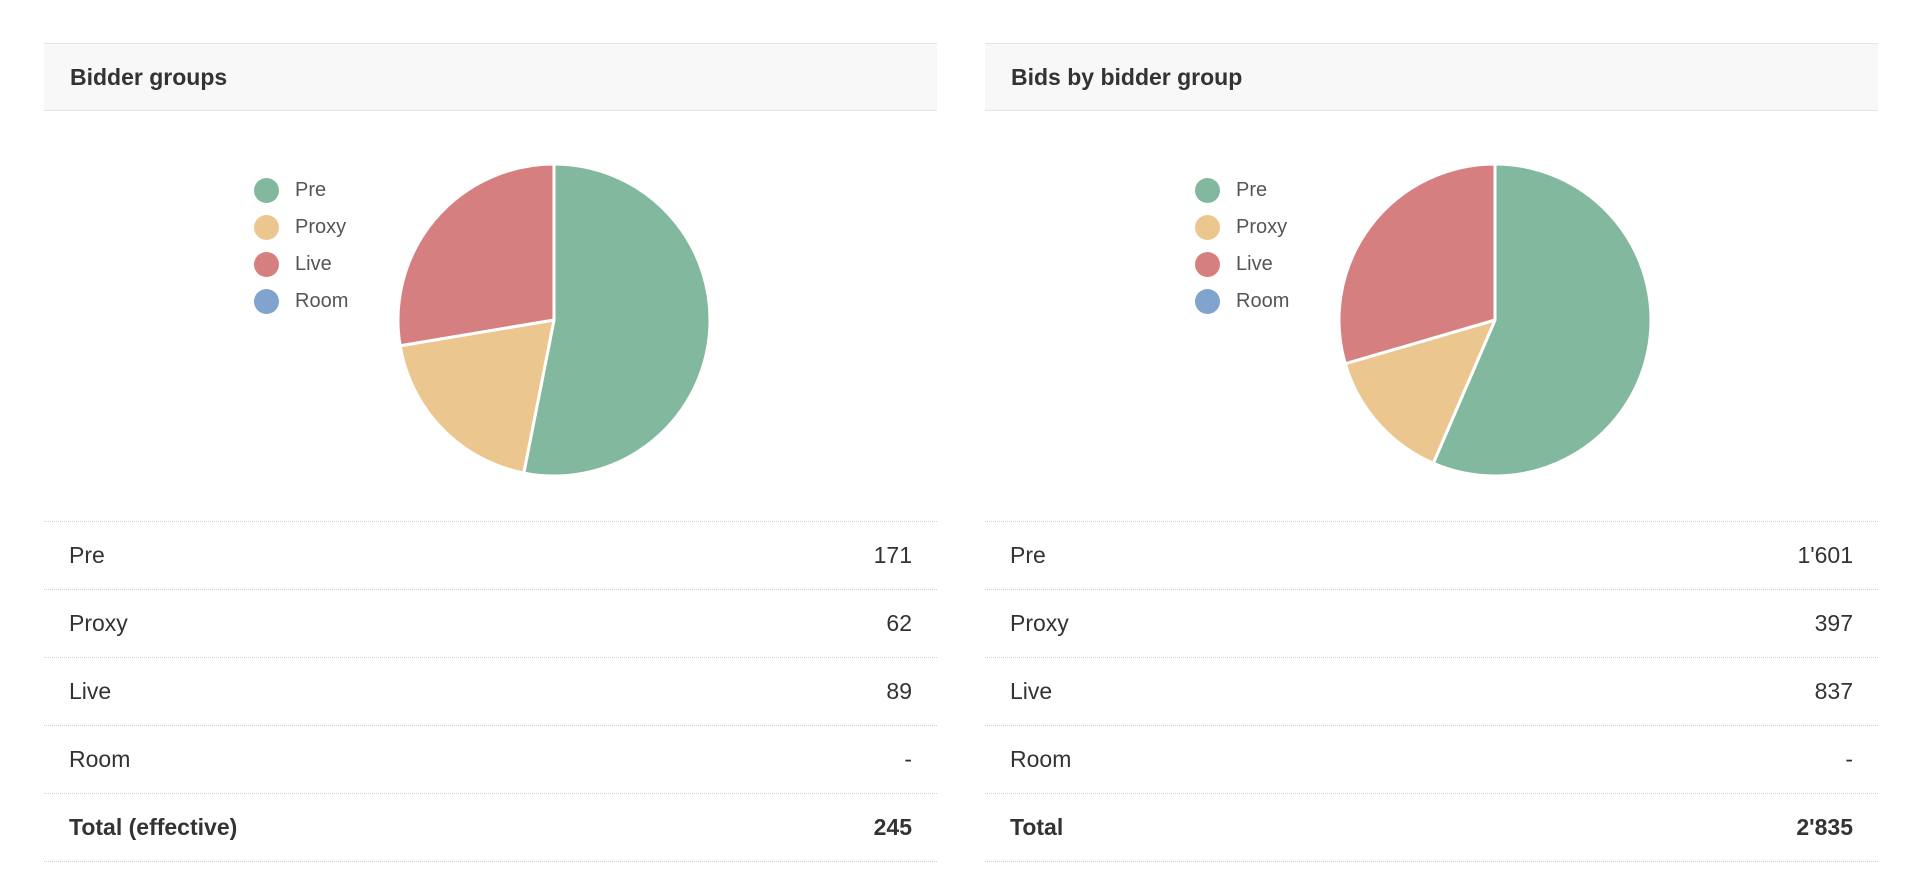  What do you see at coordinates (1037, 827) in the screenshot?
I see `stat-label: Total` at bounding box center [1037, 827].